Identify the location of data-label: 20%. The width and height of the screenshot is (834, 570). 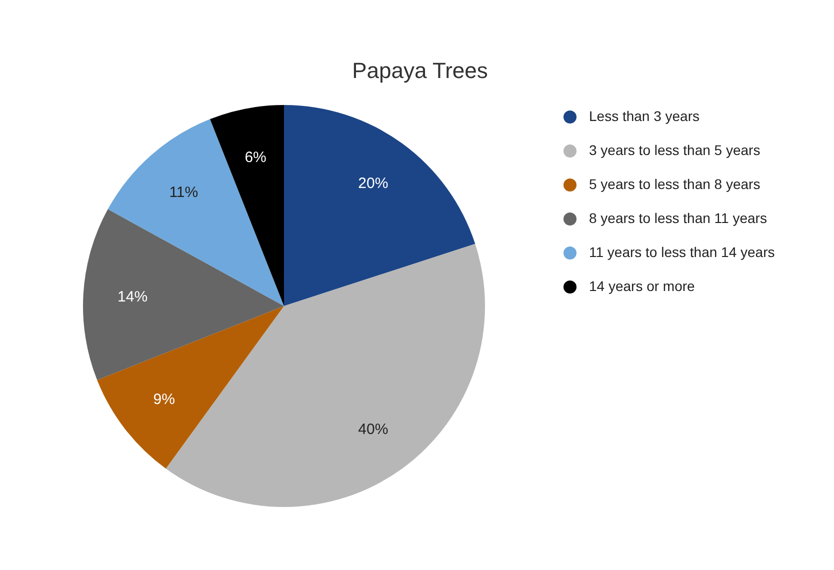
(373, 183).